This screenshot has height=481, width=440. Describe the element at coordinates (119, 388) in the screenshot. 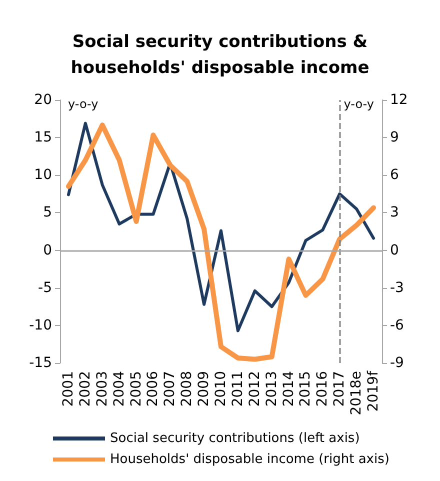

I see `x-tick-label: 2004` at that location.